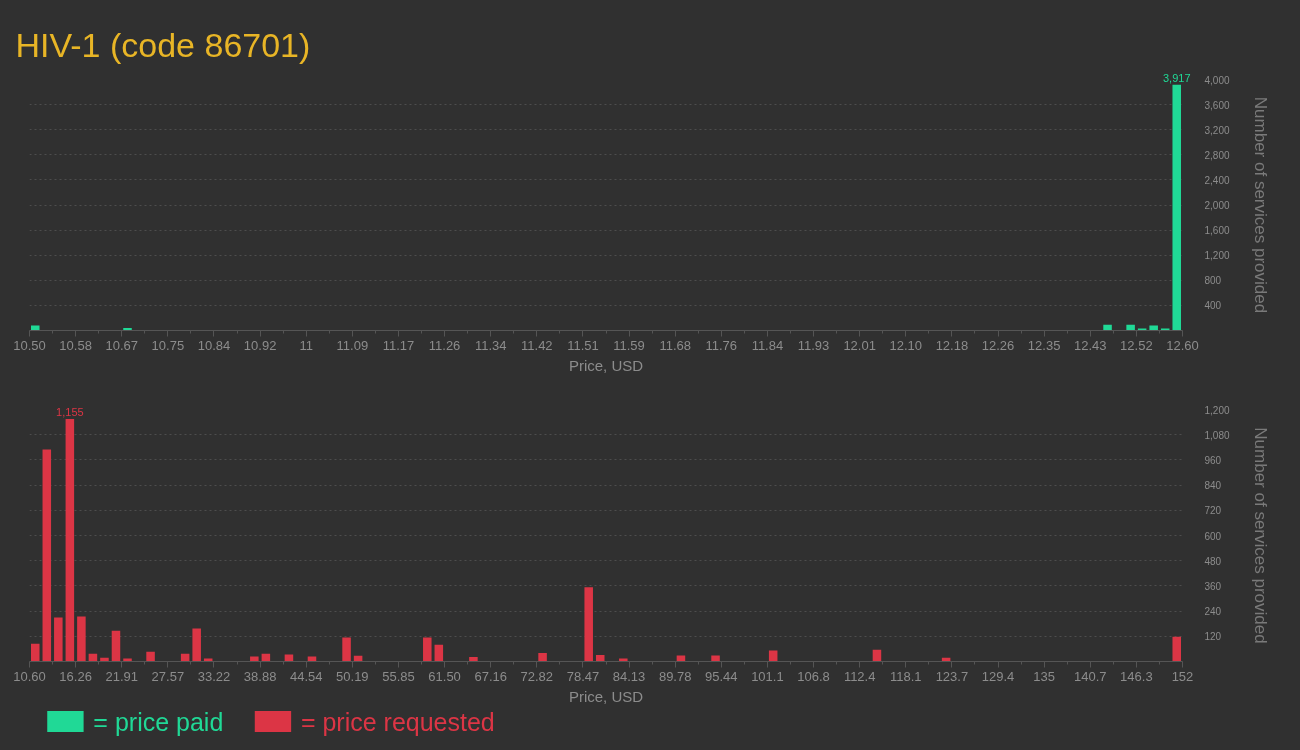  Describe the element at coordinates (1044, 676) in the screenshot. I see `x-tick-label: 135` at that location.